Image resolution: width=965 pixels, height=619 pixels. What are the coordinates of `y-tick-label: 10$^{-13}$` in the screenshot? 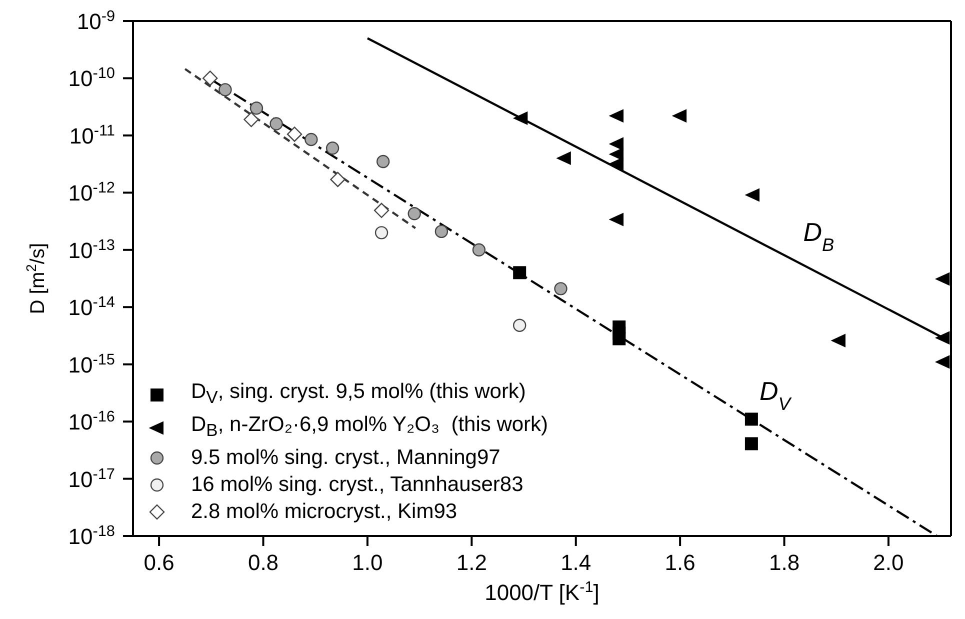 It's located at (91, 249).